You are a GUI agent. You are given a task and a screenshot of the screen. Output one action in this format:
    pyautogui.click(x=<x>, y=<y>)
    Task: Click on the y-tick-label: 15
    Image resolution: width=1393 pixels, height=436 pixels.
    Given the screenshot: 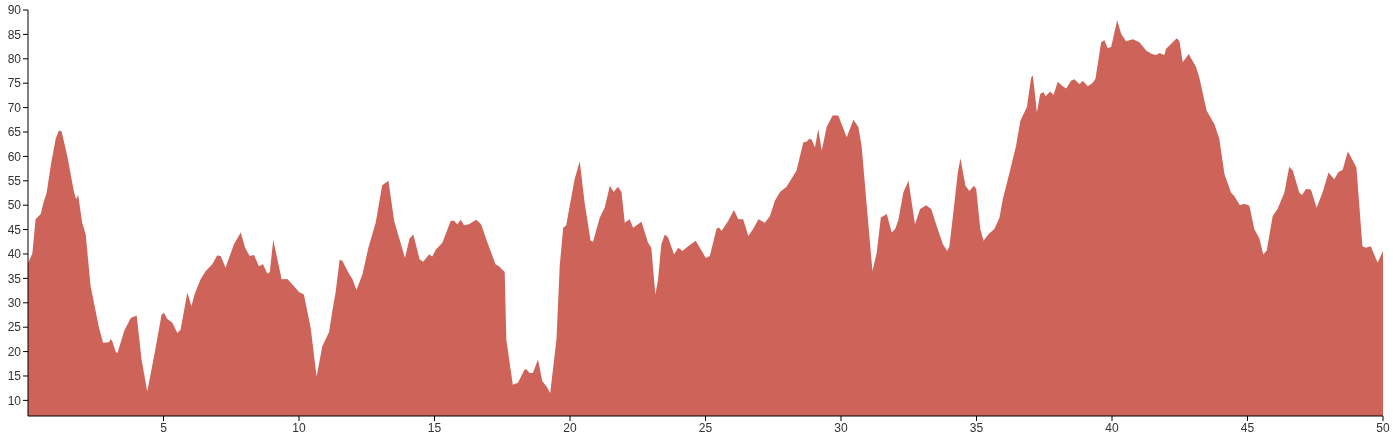 What is the action you would take?
    pyautogui.click(x=14, y=376)
    